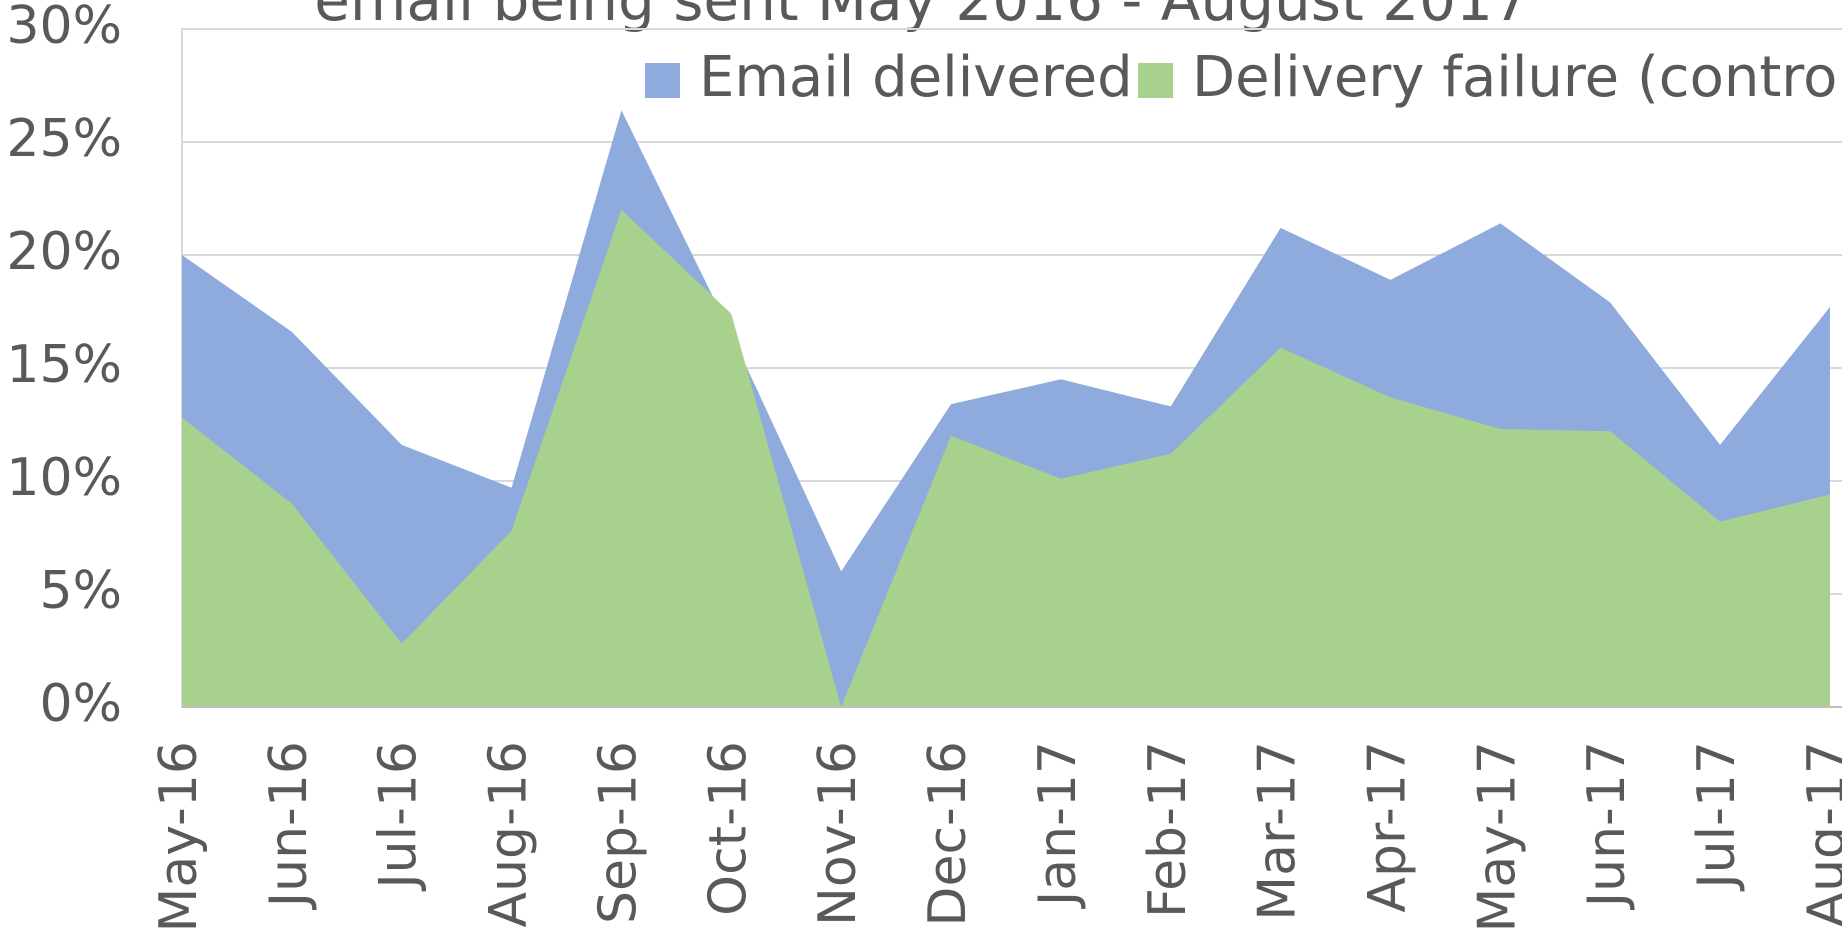  What do you see at coordinates (1607, 825) in the screenshot?
I see `x-tick-label: Jun-17` at bounding box center [1607, 825].